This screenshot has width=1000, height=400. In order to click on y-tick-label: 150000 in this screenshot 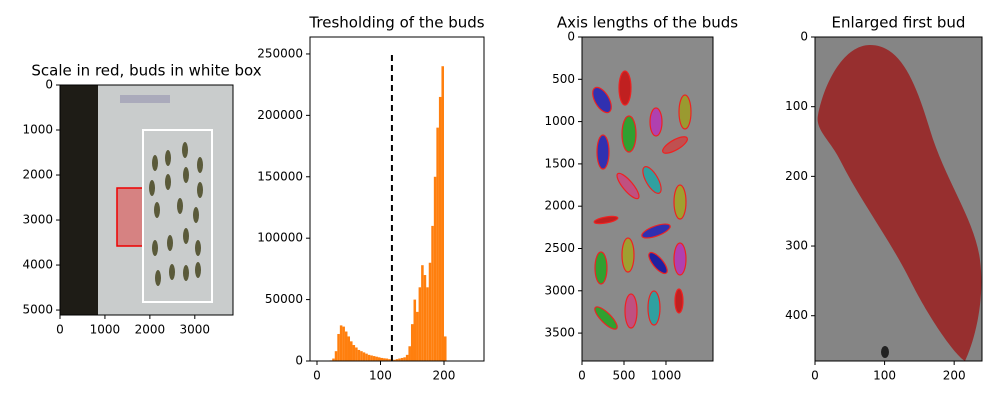, I will do `click(280, 176)`.